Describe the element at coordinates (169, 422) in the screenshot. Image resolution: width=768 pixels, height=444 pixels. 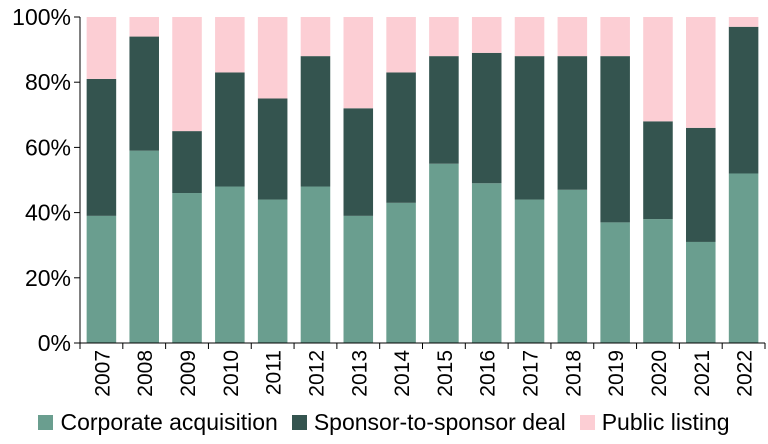
I see `legend-label-corporate-acquisition: Corporate acquisition` at that location.